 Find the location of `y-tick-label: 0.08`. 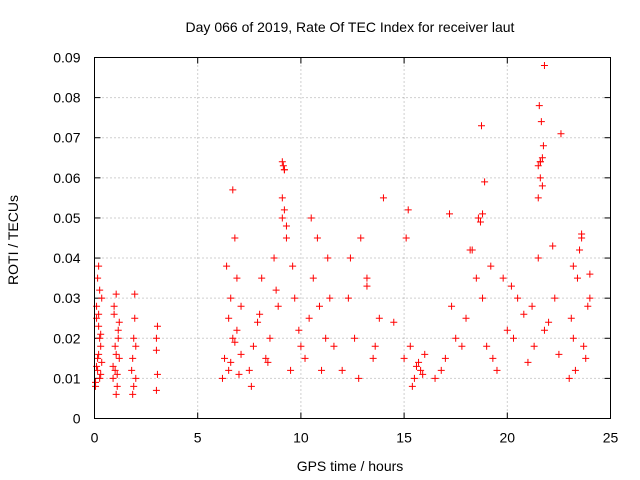

y-tick-label: 0.08 is located at coordinates (66, 98).